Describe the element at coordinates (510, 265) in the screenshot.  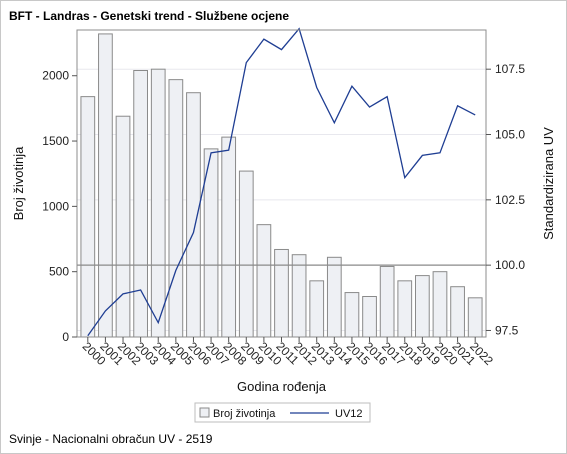
I see `right-tick-label: 100.0` at that location.